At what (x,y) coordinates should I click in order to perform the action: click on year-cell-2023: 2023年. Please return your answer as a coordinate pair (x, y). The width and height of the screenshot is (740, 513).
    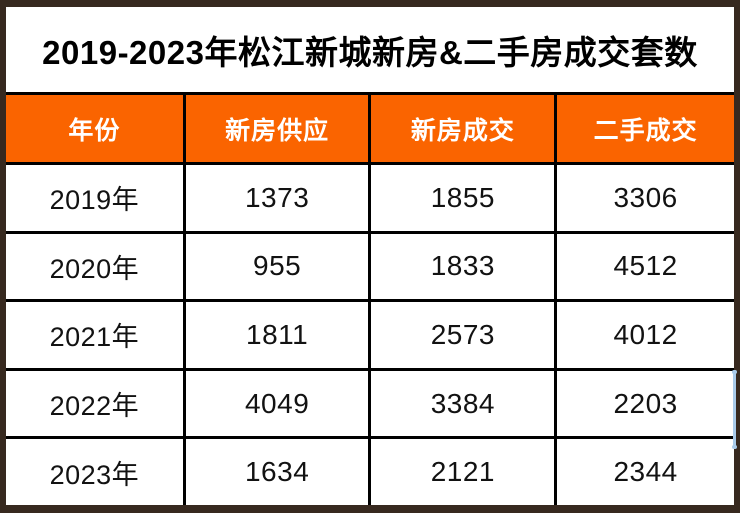
    Looking at the image, I should click on (94, 472).